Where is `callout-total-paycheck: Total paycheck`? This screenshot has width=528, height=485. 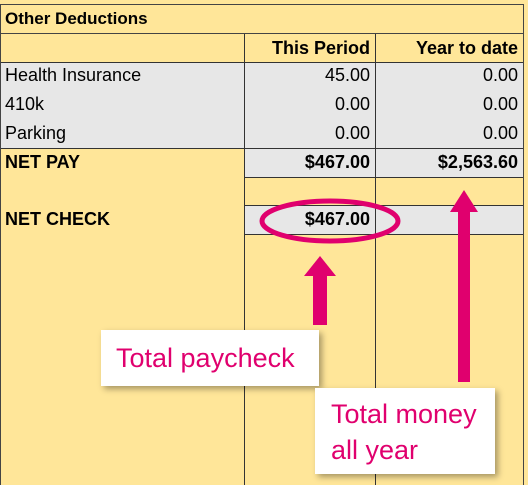 callout-total-paycheck: Total paycheck is located at coordinates (210, 358).